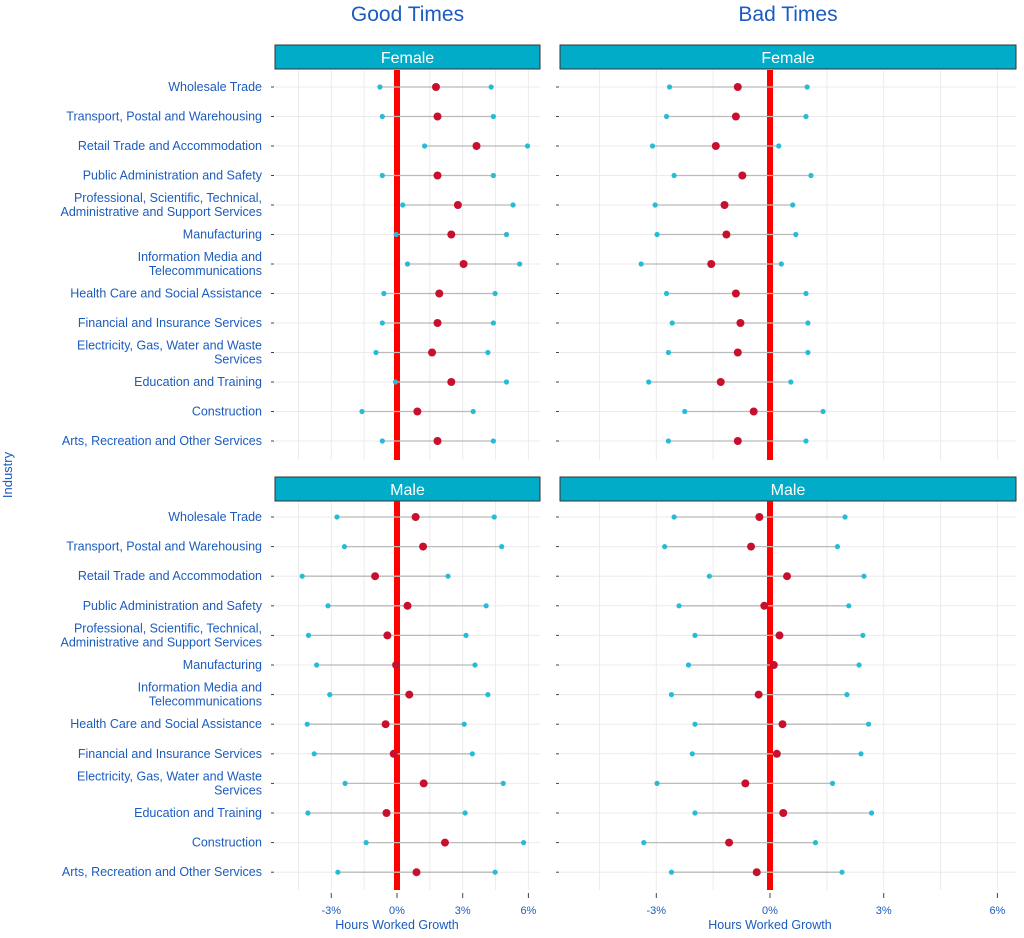 The width and height of the screenshot is (1024, 938). I want to click on y-tick-label: Public Administration and Safety, so click(173, 176).